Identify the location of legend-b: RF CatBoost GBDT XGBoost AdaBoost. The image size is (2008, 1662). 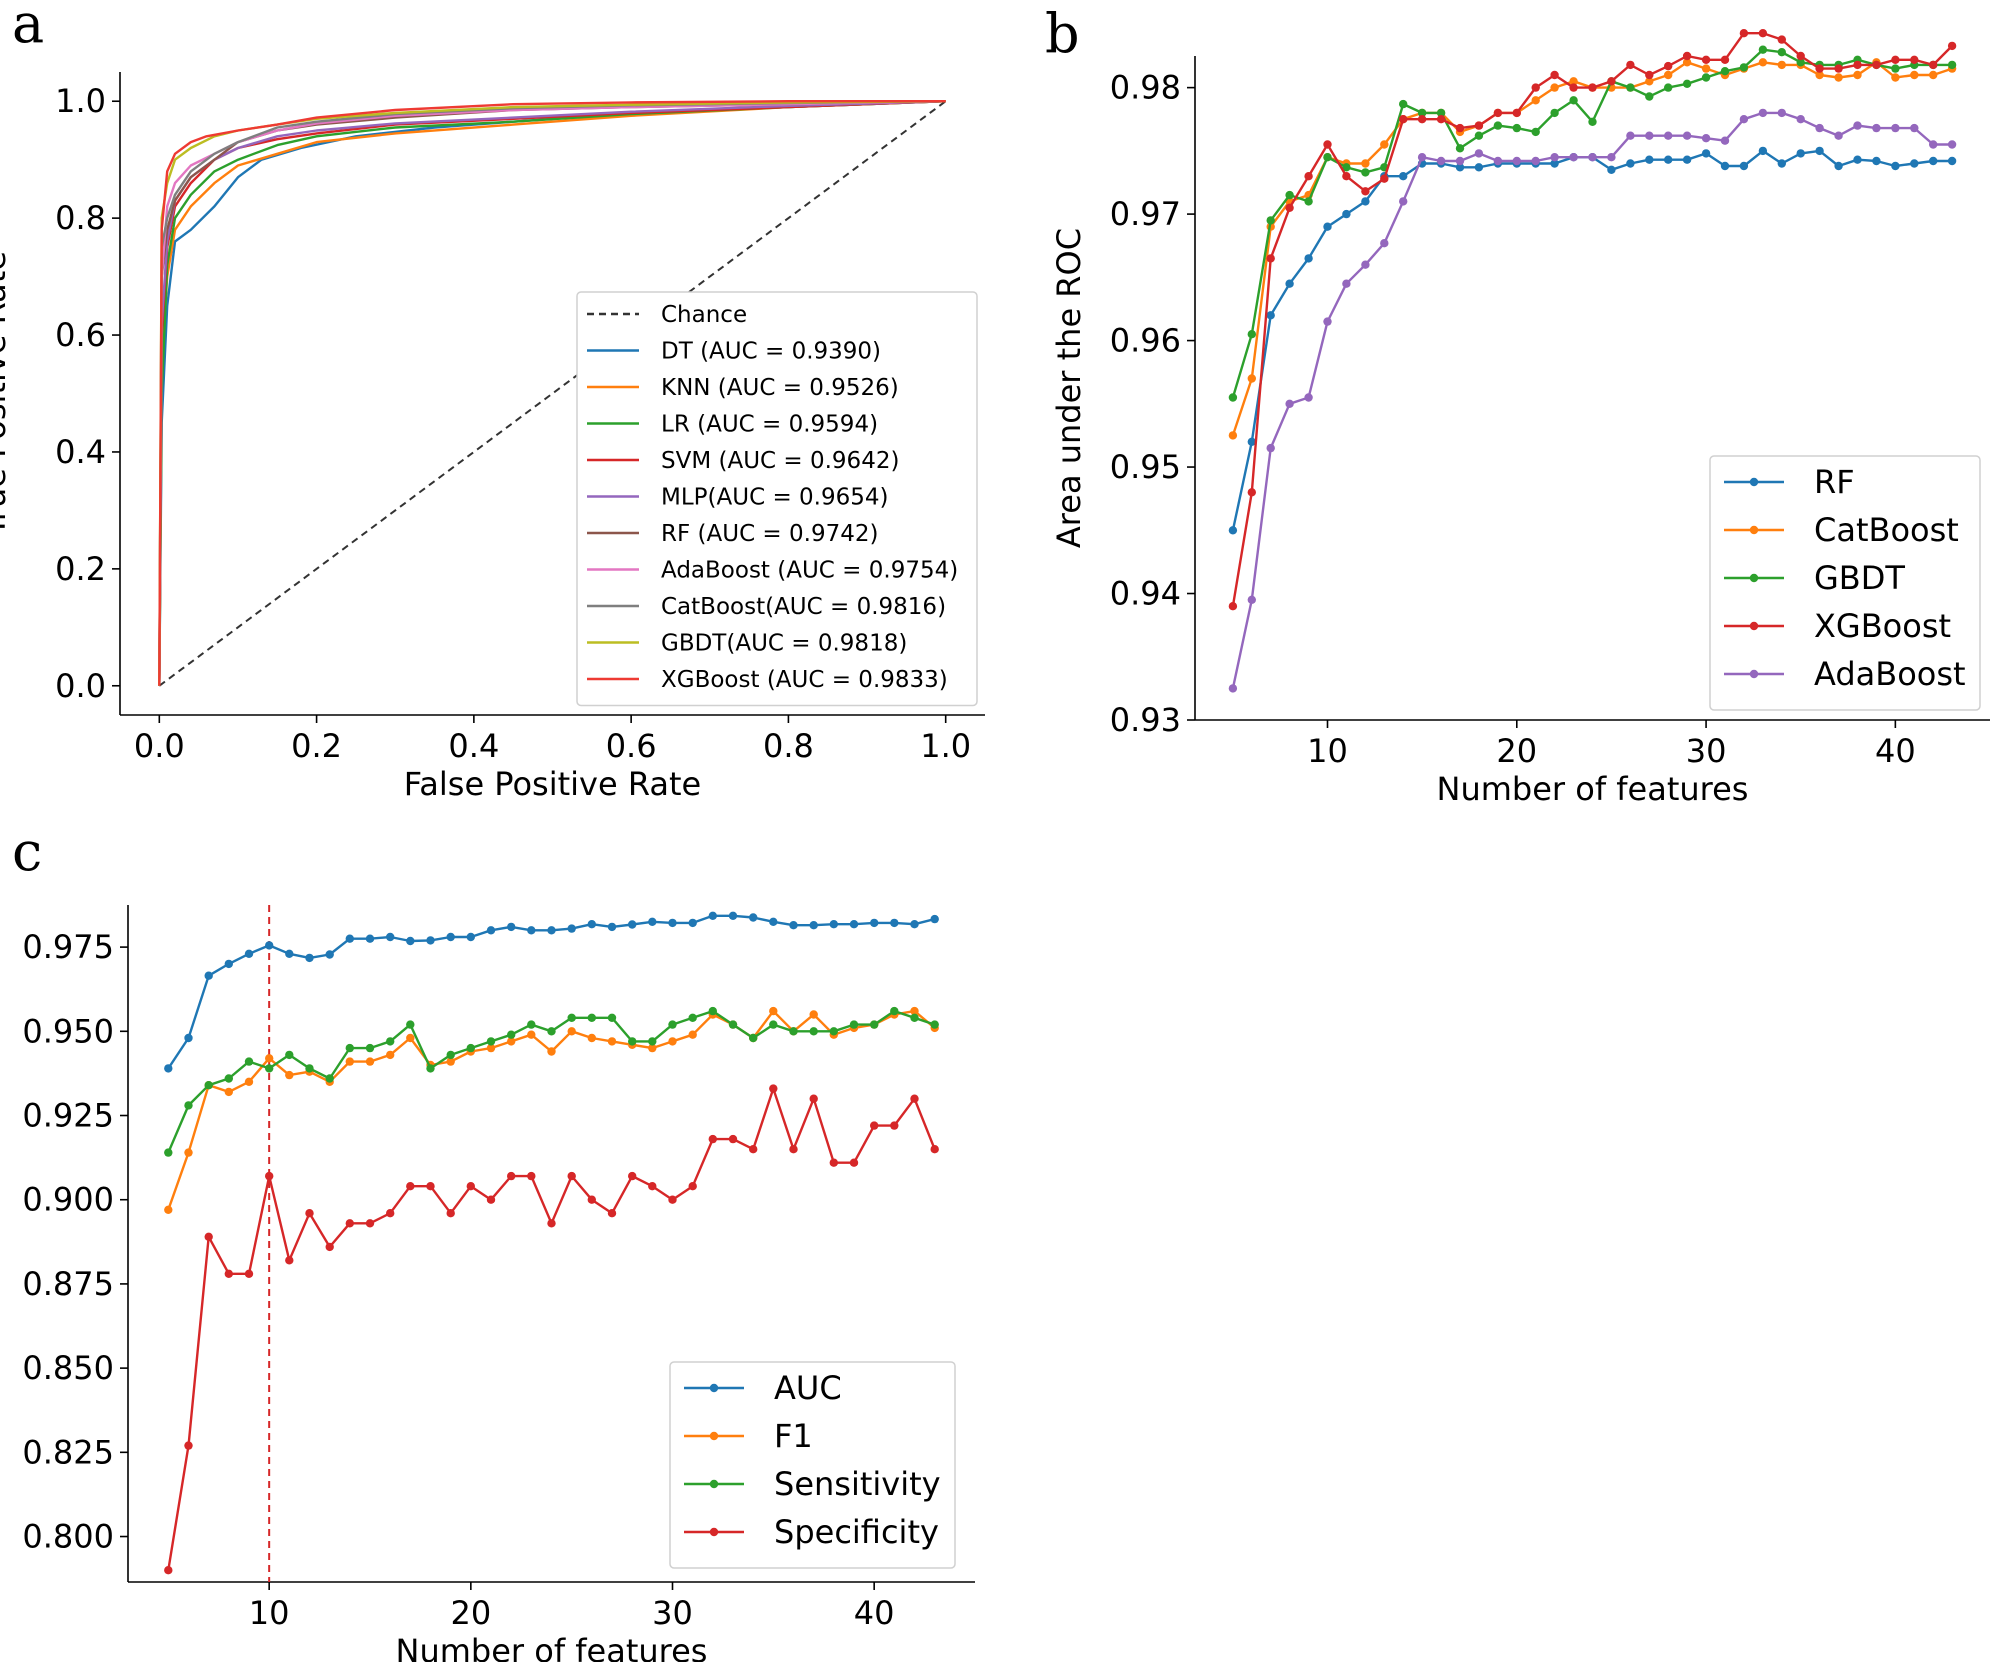
(1845, 583).